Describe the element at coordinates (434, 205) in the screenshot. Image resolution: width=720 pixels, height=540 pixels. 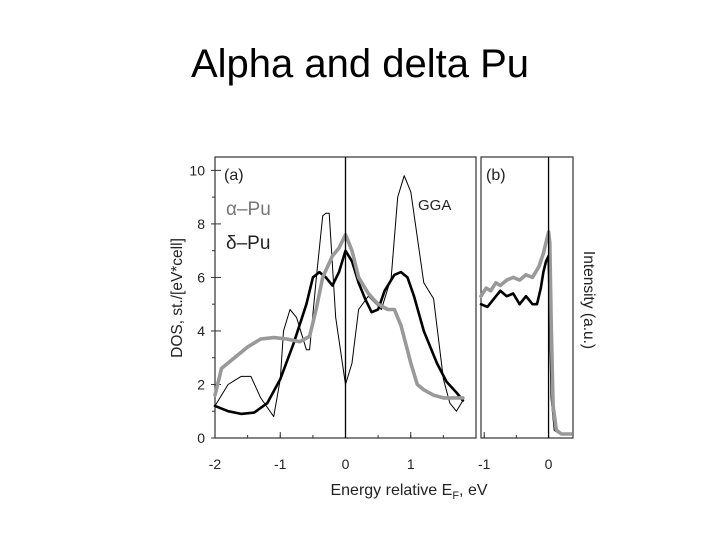
I see `gga-annotation: GGA` at that location.